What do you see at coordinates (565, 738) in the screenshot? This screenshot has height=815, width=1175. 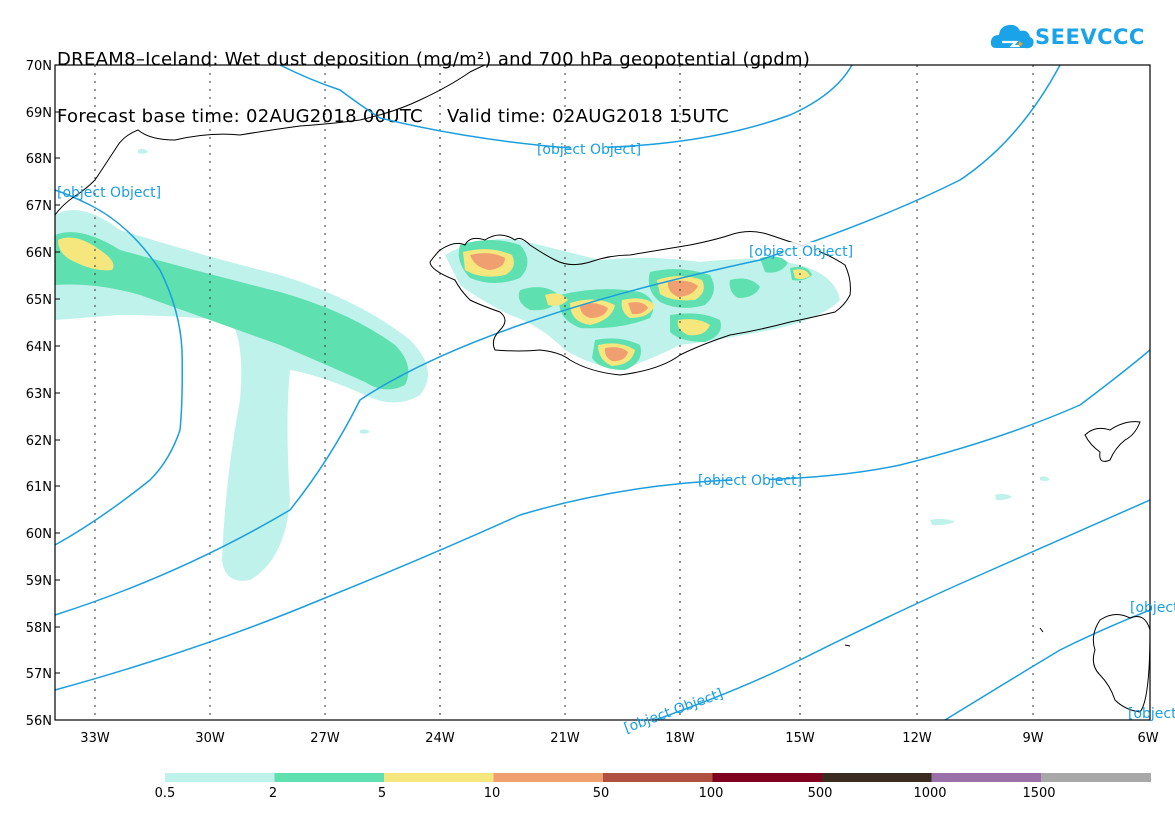 I see `lon-label: 21W` at bounding box center [565, 738].